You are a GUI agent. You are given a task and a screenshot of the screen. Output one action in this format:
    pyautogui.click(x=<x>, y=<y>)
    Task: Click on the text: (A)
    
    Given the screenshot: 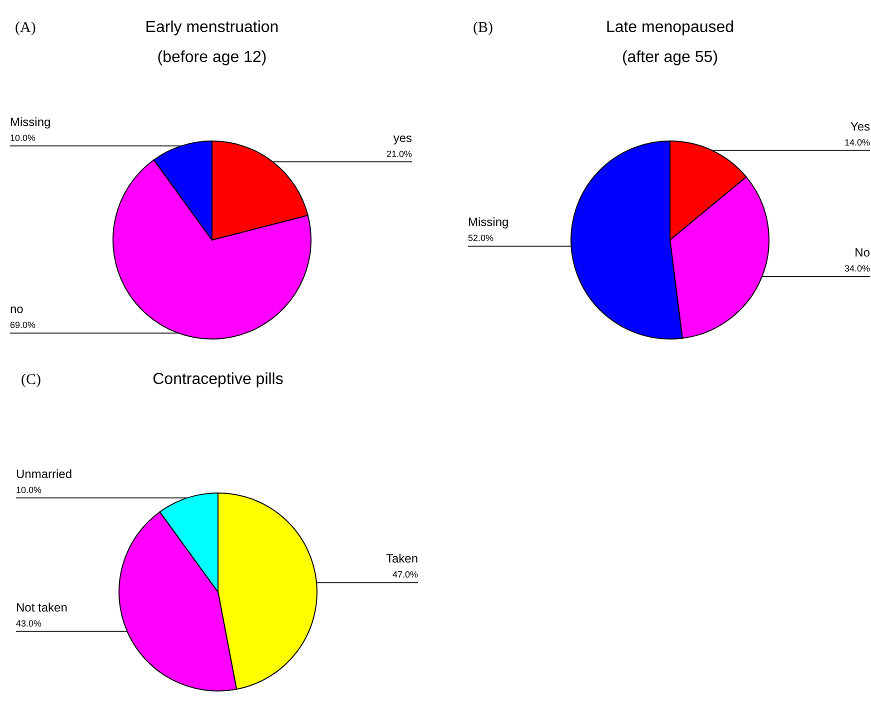 What is the action you would take?
    pyautogui.click(x=25, y=28)
    